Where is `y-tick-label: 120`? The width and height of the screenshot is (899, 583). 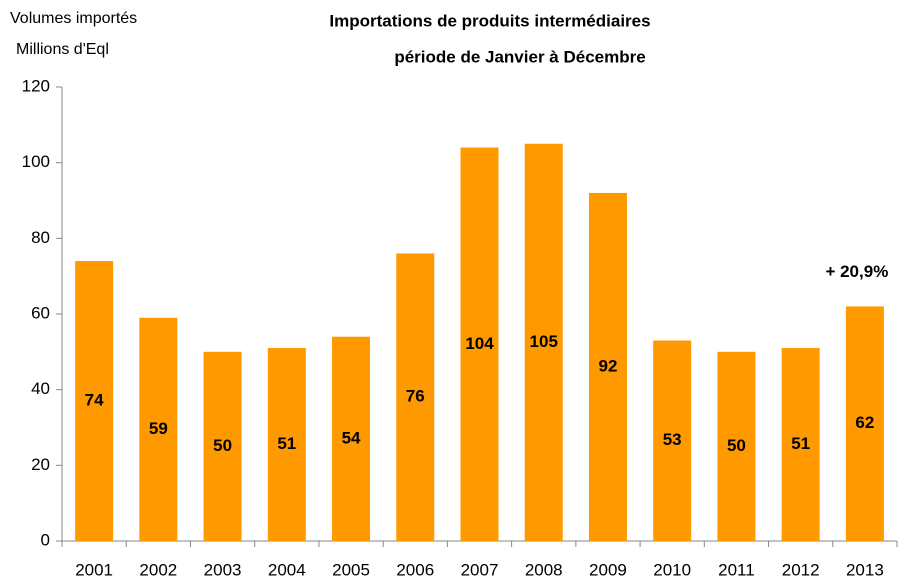
y-tick-label: 120 is located at coordinates (36, 85).